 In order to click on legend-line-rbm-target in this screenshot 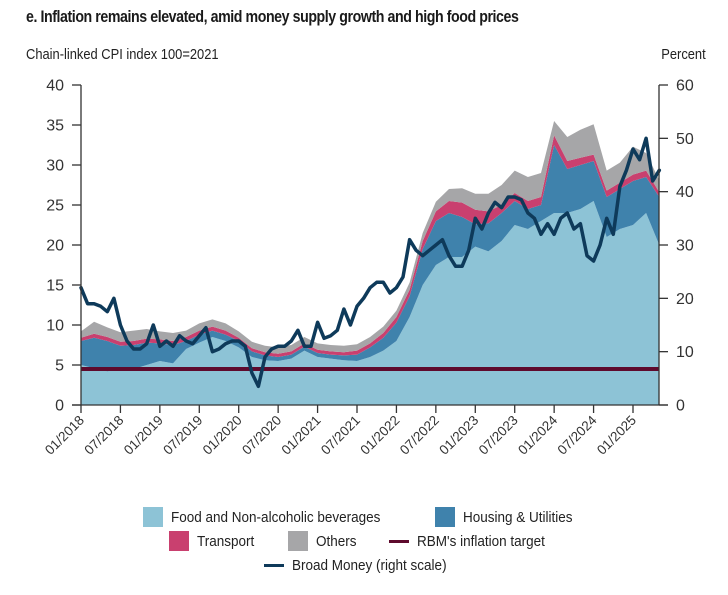, I will do `click(399, 541)`.